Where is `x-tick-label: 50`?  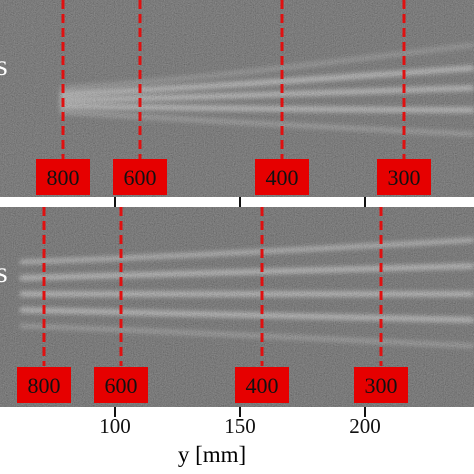
x-tick-label: 50 is located at coordinates (0, 426).